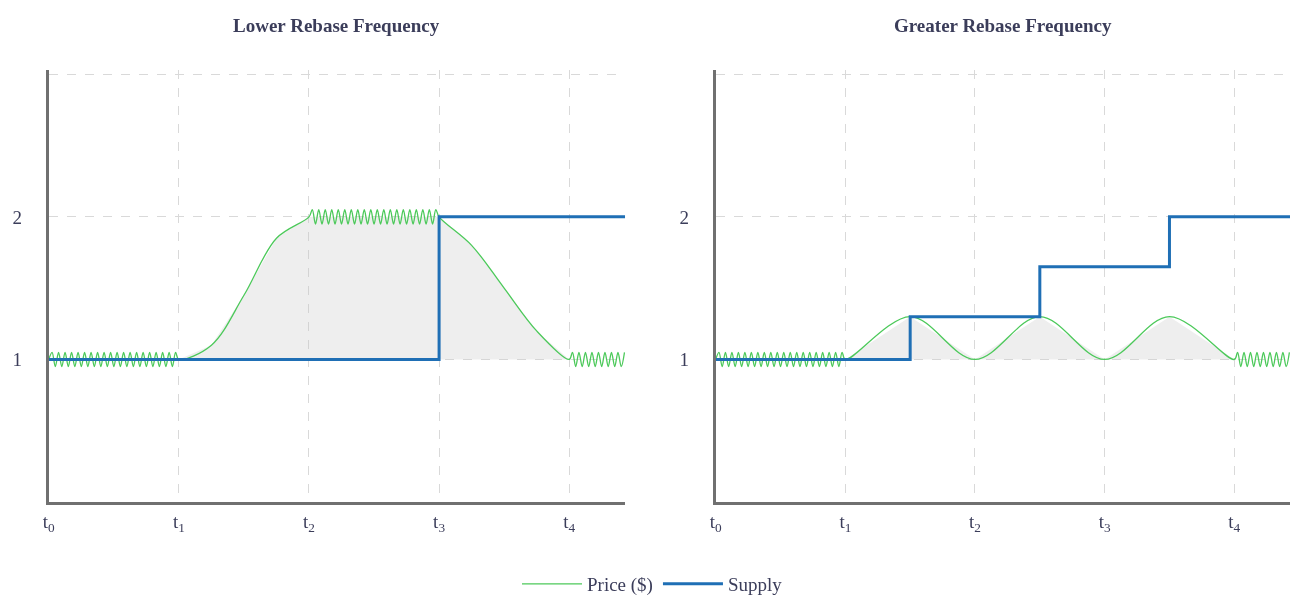 Image resolution: width=1299 pixels, height=603 pixels. I want to click on legend-label: Price ($), so click(620, 585).